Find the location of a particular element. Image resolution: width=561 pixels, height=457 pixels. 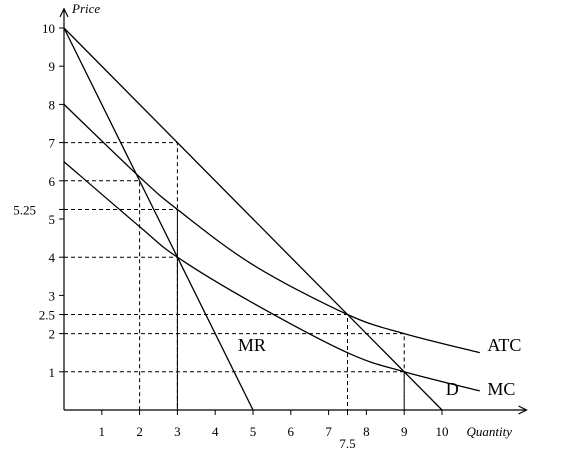

y-axis-title: Price is located at coordinates (85, 8).